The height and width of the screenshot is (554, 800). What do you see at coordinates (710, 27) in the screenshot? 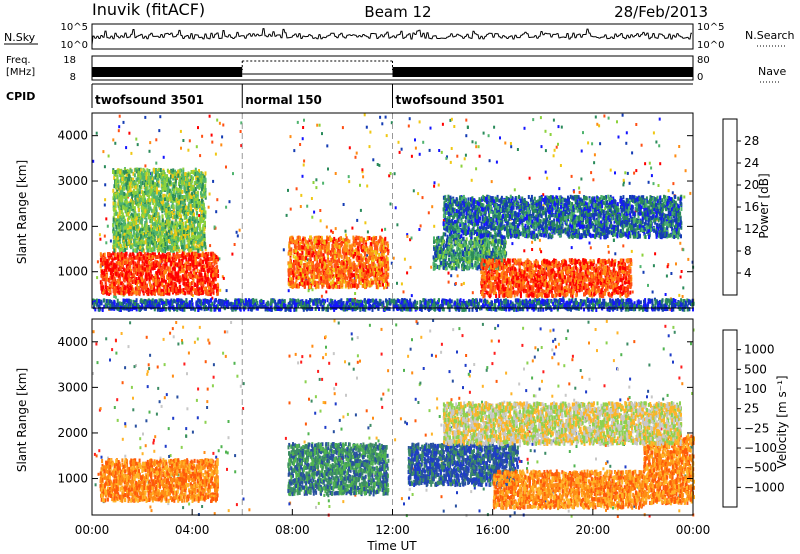
I see `nsearch-tick-top: 10^5` at bounding box center [710, 27].